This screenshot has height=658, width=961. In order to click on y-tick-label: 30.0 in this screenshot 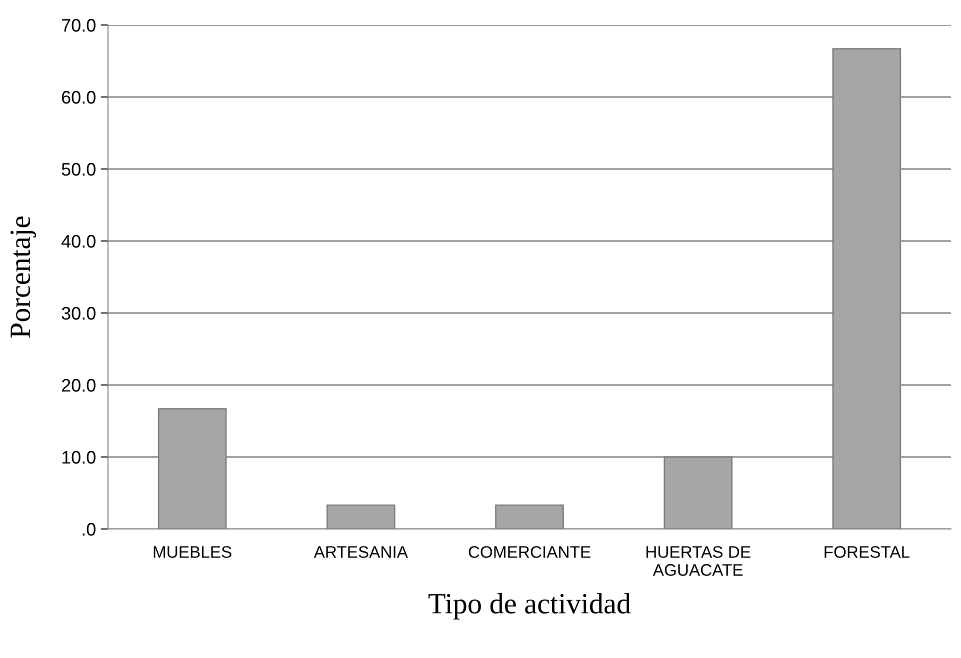, I will do `click(79, 313)`.